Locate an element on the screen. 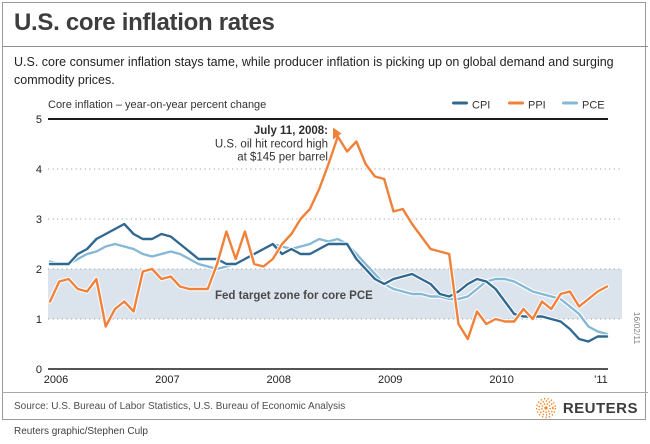 The width and height of the screenshot is (650, 444). x-tick-label-1: 2007 is located at coordinates (167, 380).